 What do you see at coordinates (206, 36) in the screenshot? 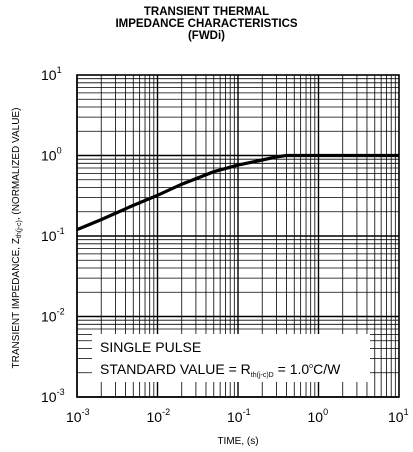
I see `chart-title-line-3: (FWDi)` at bounding box center [206, 36].